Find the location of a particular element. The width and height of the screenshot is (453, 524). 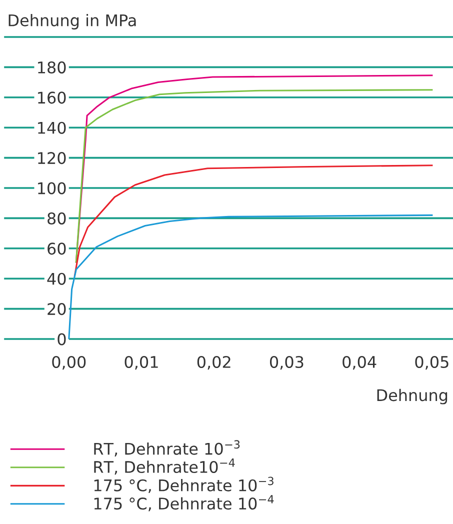

legend-label: 175 °C, Dehnrate 10$^{−4}$ is located at coordinates (184, 503).